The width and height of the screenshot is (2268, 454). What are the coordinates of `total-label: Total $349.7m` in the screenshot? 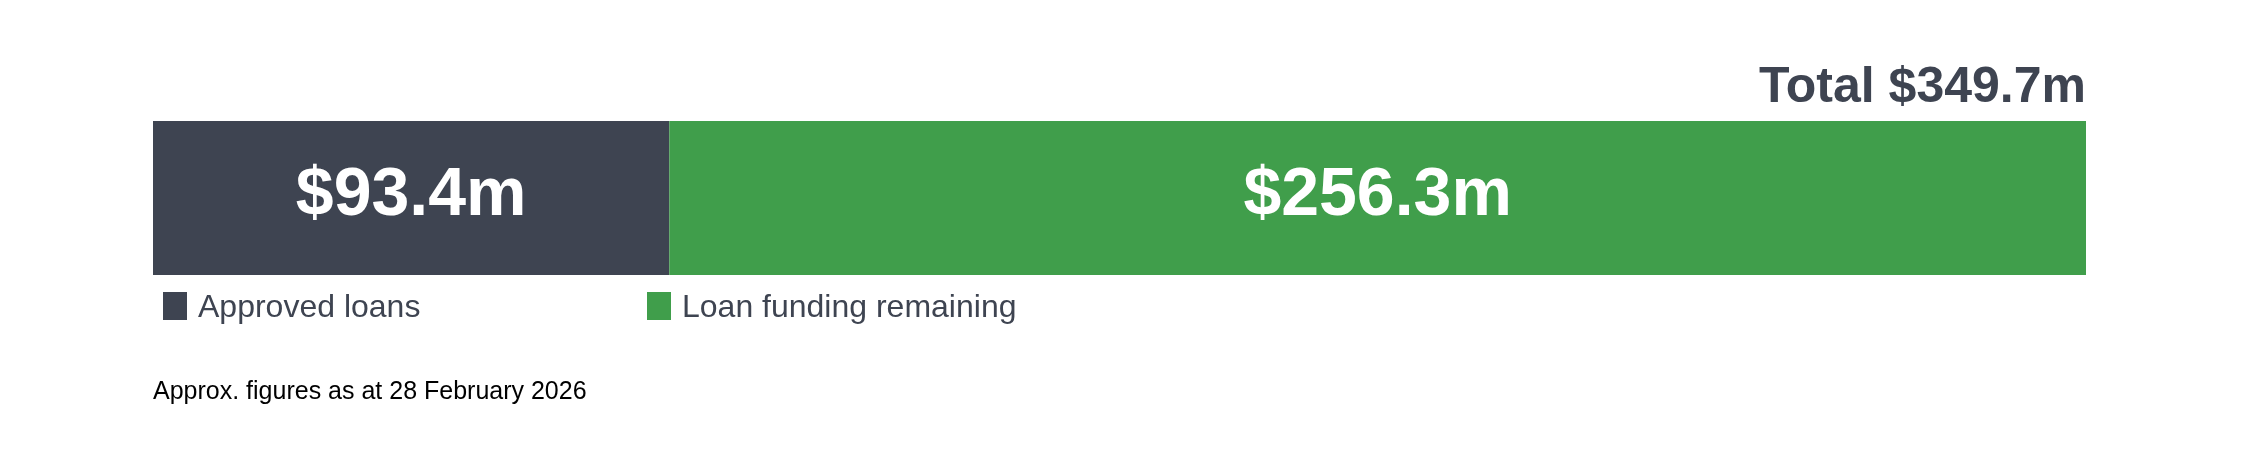 It's located at (1922, 85).